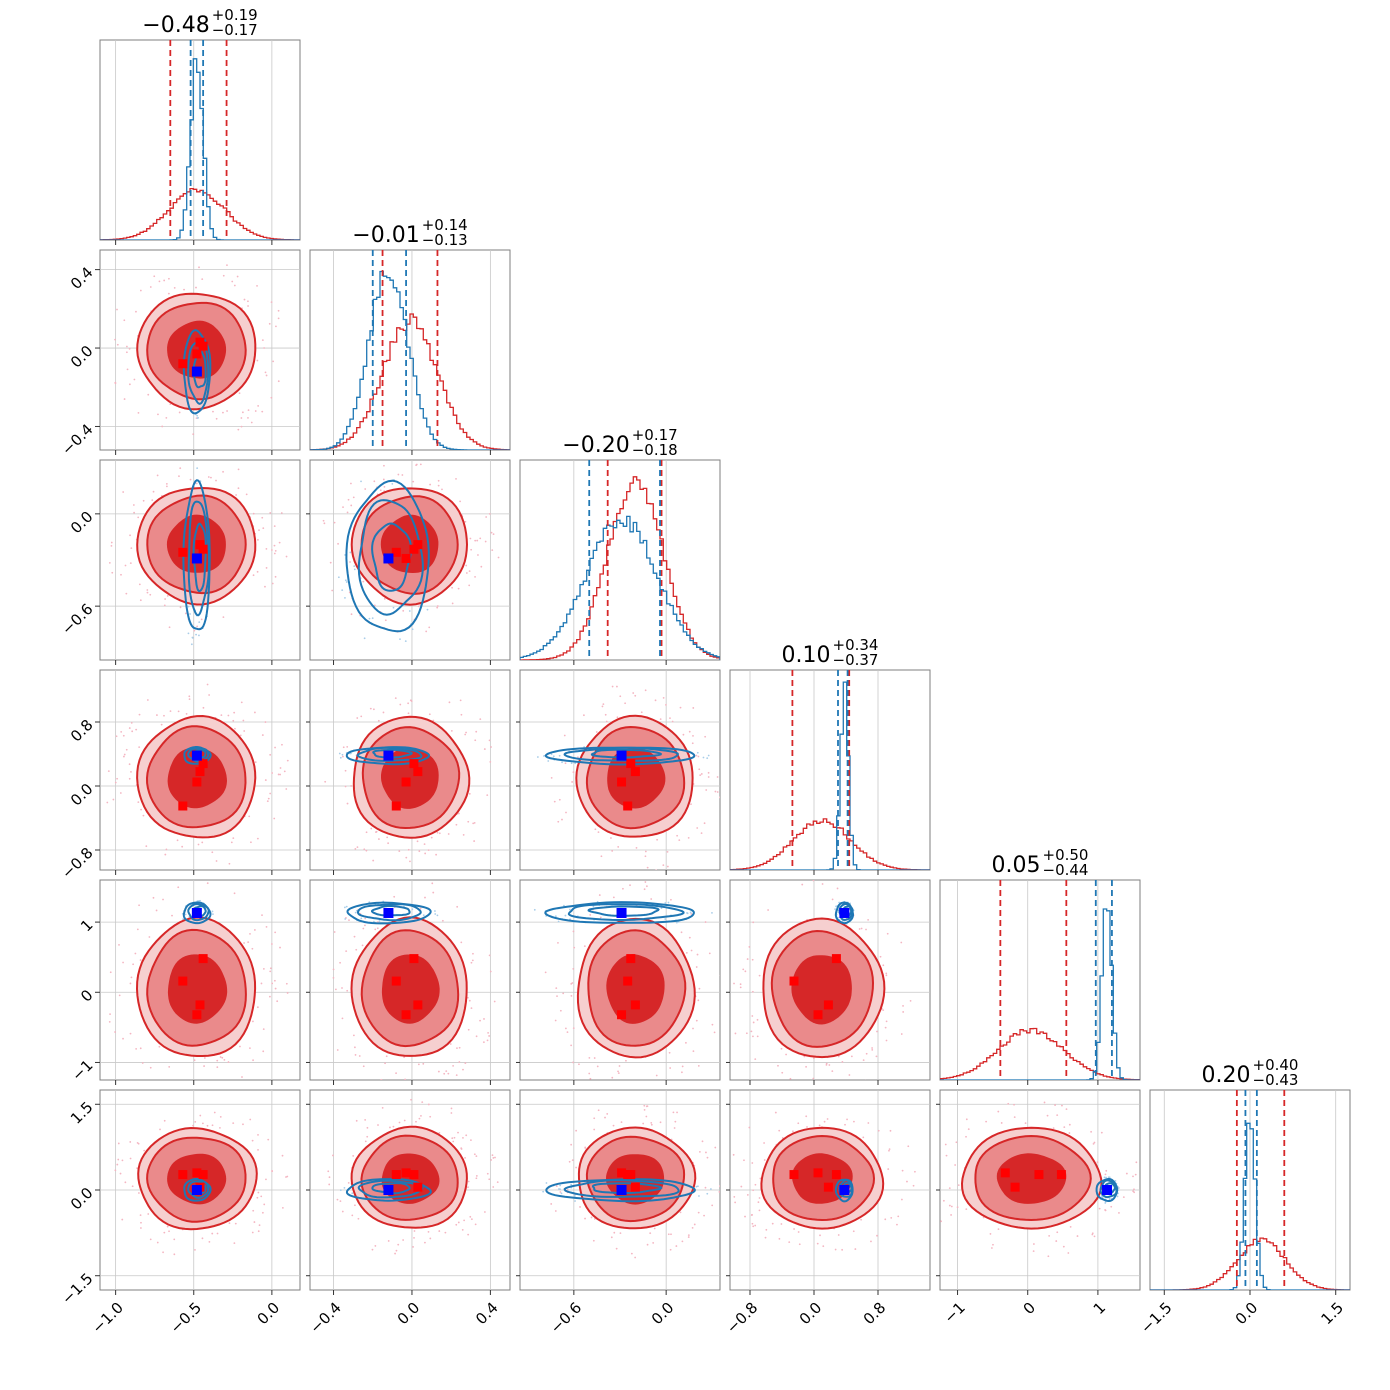 The height and width of the screenshot is (1390, 1390). I want to click on blue-contour, so click(626, 912).